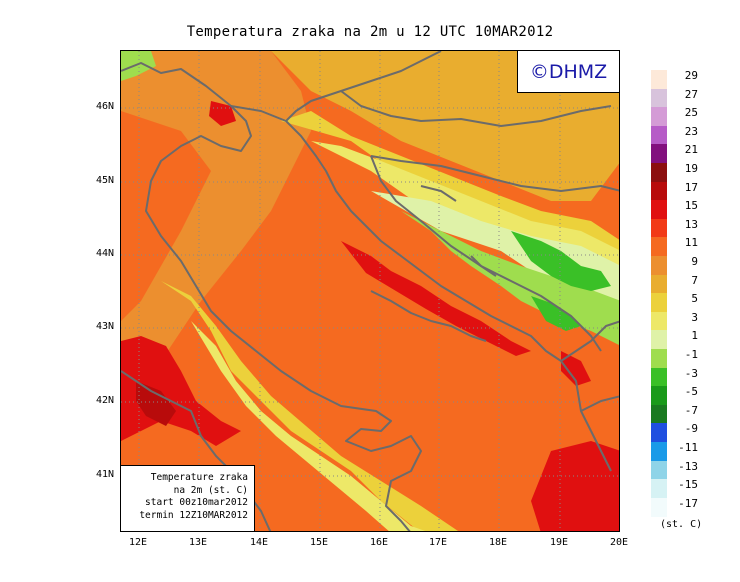 This screenshot has height=582, width=740. Describe the element at coordinates (210, 490) in the screenshot. I see `info-line-2: na 2m (st. C)` at that location.